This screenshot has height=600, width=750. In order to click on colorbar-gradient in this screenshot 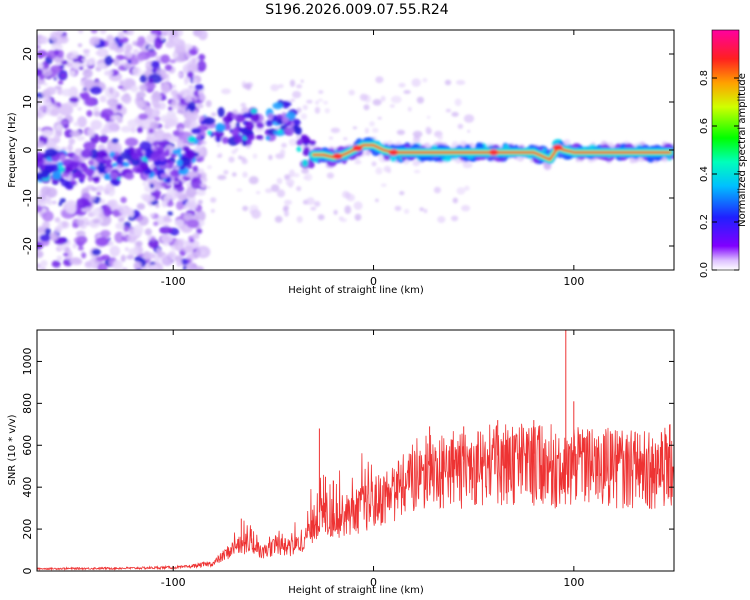, I will do `click(725, 150)`.